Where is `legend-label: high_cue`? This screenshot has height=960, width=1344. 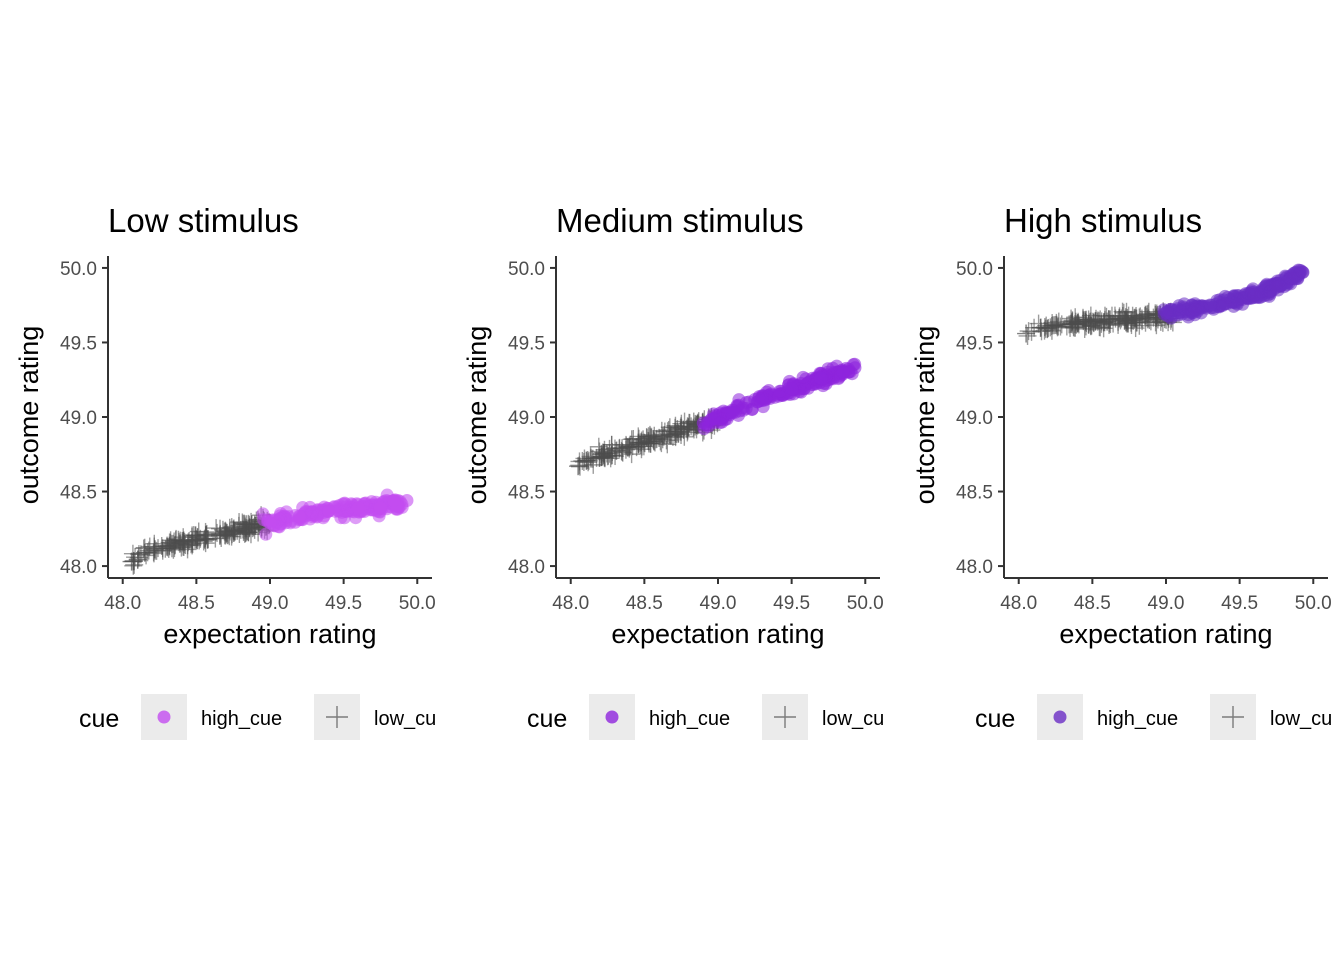
legend-label: high_cue is located at coordinates (1137, 719).